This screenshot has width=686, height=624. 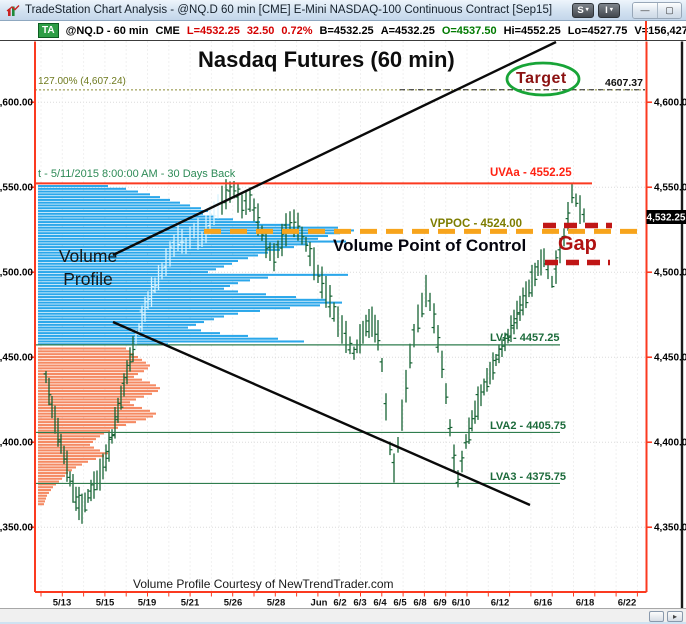 I want to click on y-axis-label: 4,350.00, so click(x=16, y=528).